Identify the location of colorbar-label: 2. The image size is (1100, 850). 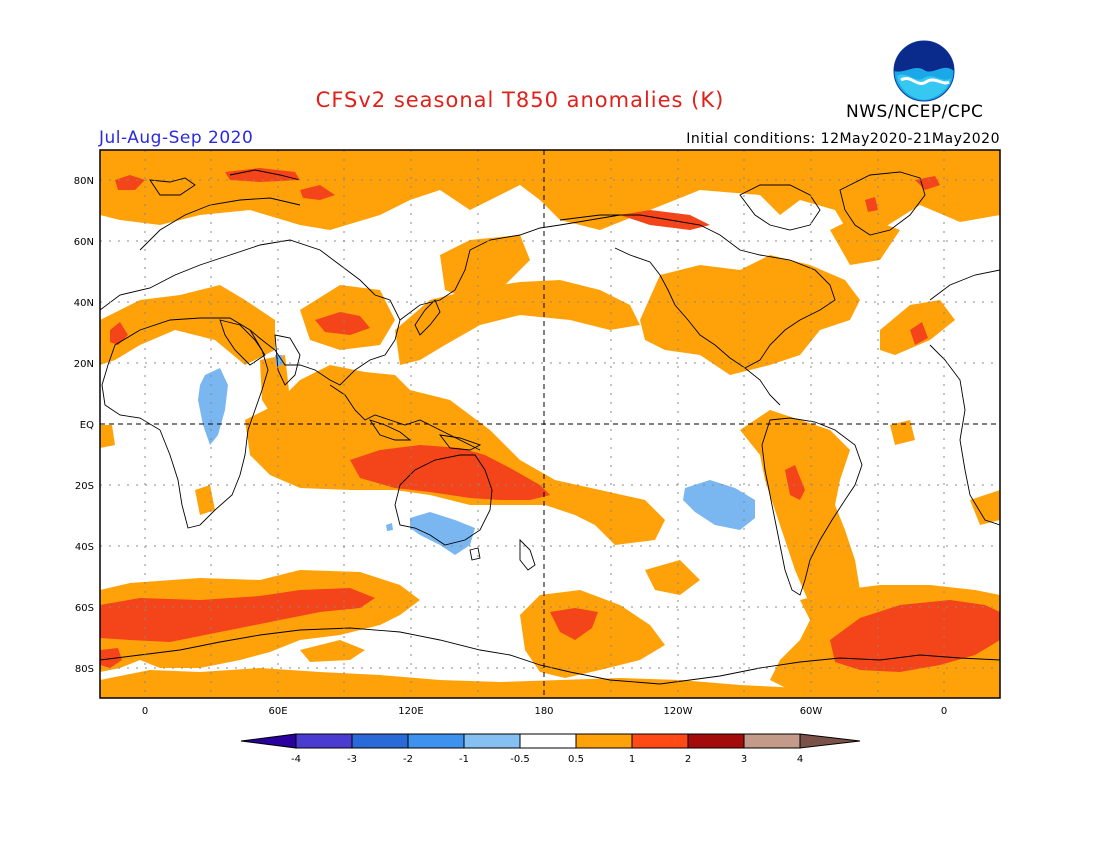
(688, 759).